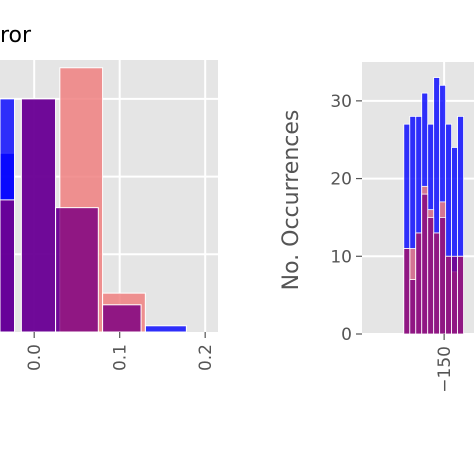  I want to click on right-x-ticks: −150, so click(445, 363).